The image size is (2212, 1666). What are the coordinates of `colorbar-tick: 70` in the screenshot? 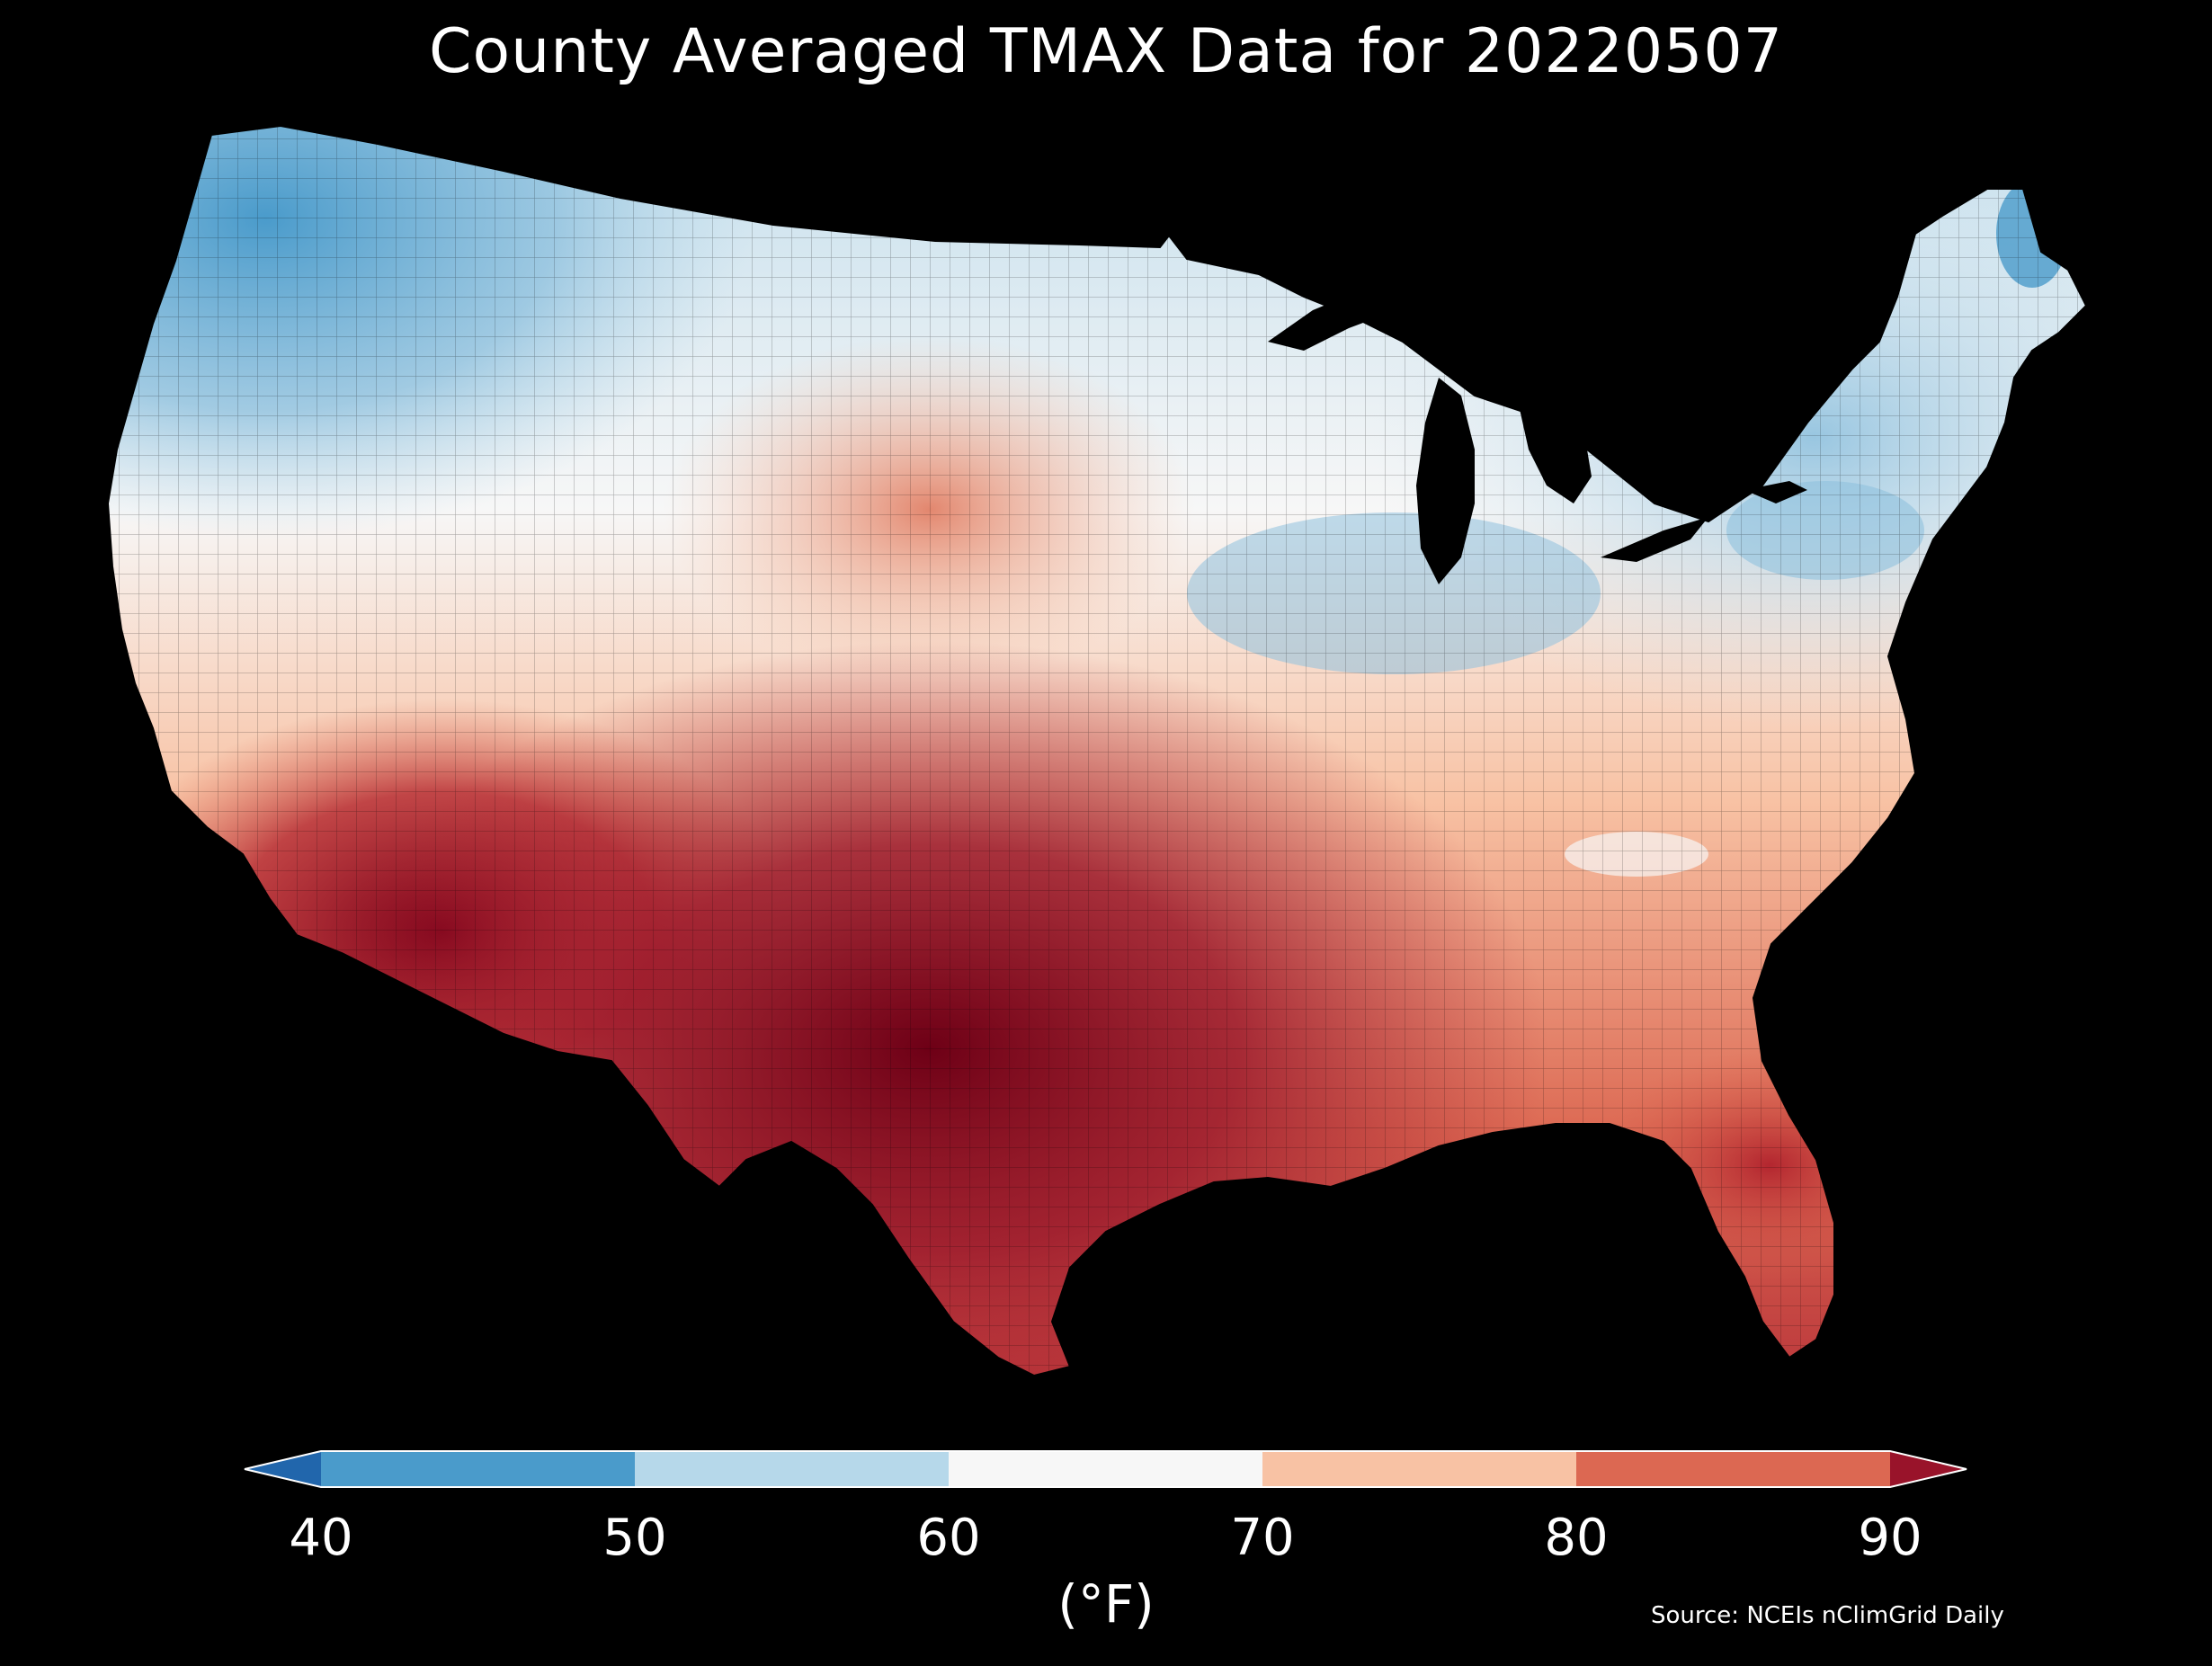 It's located at (1262, 1538).